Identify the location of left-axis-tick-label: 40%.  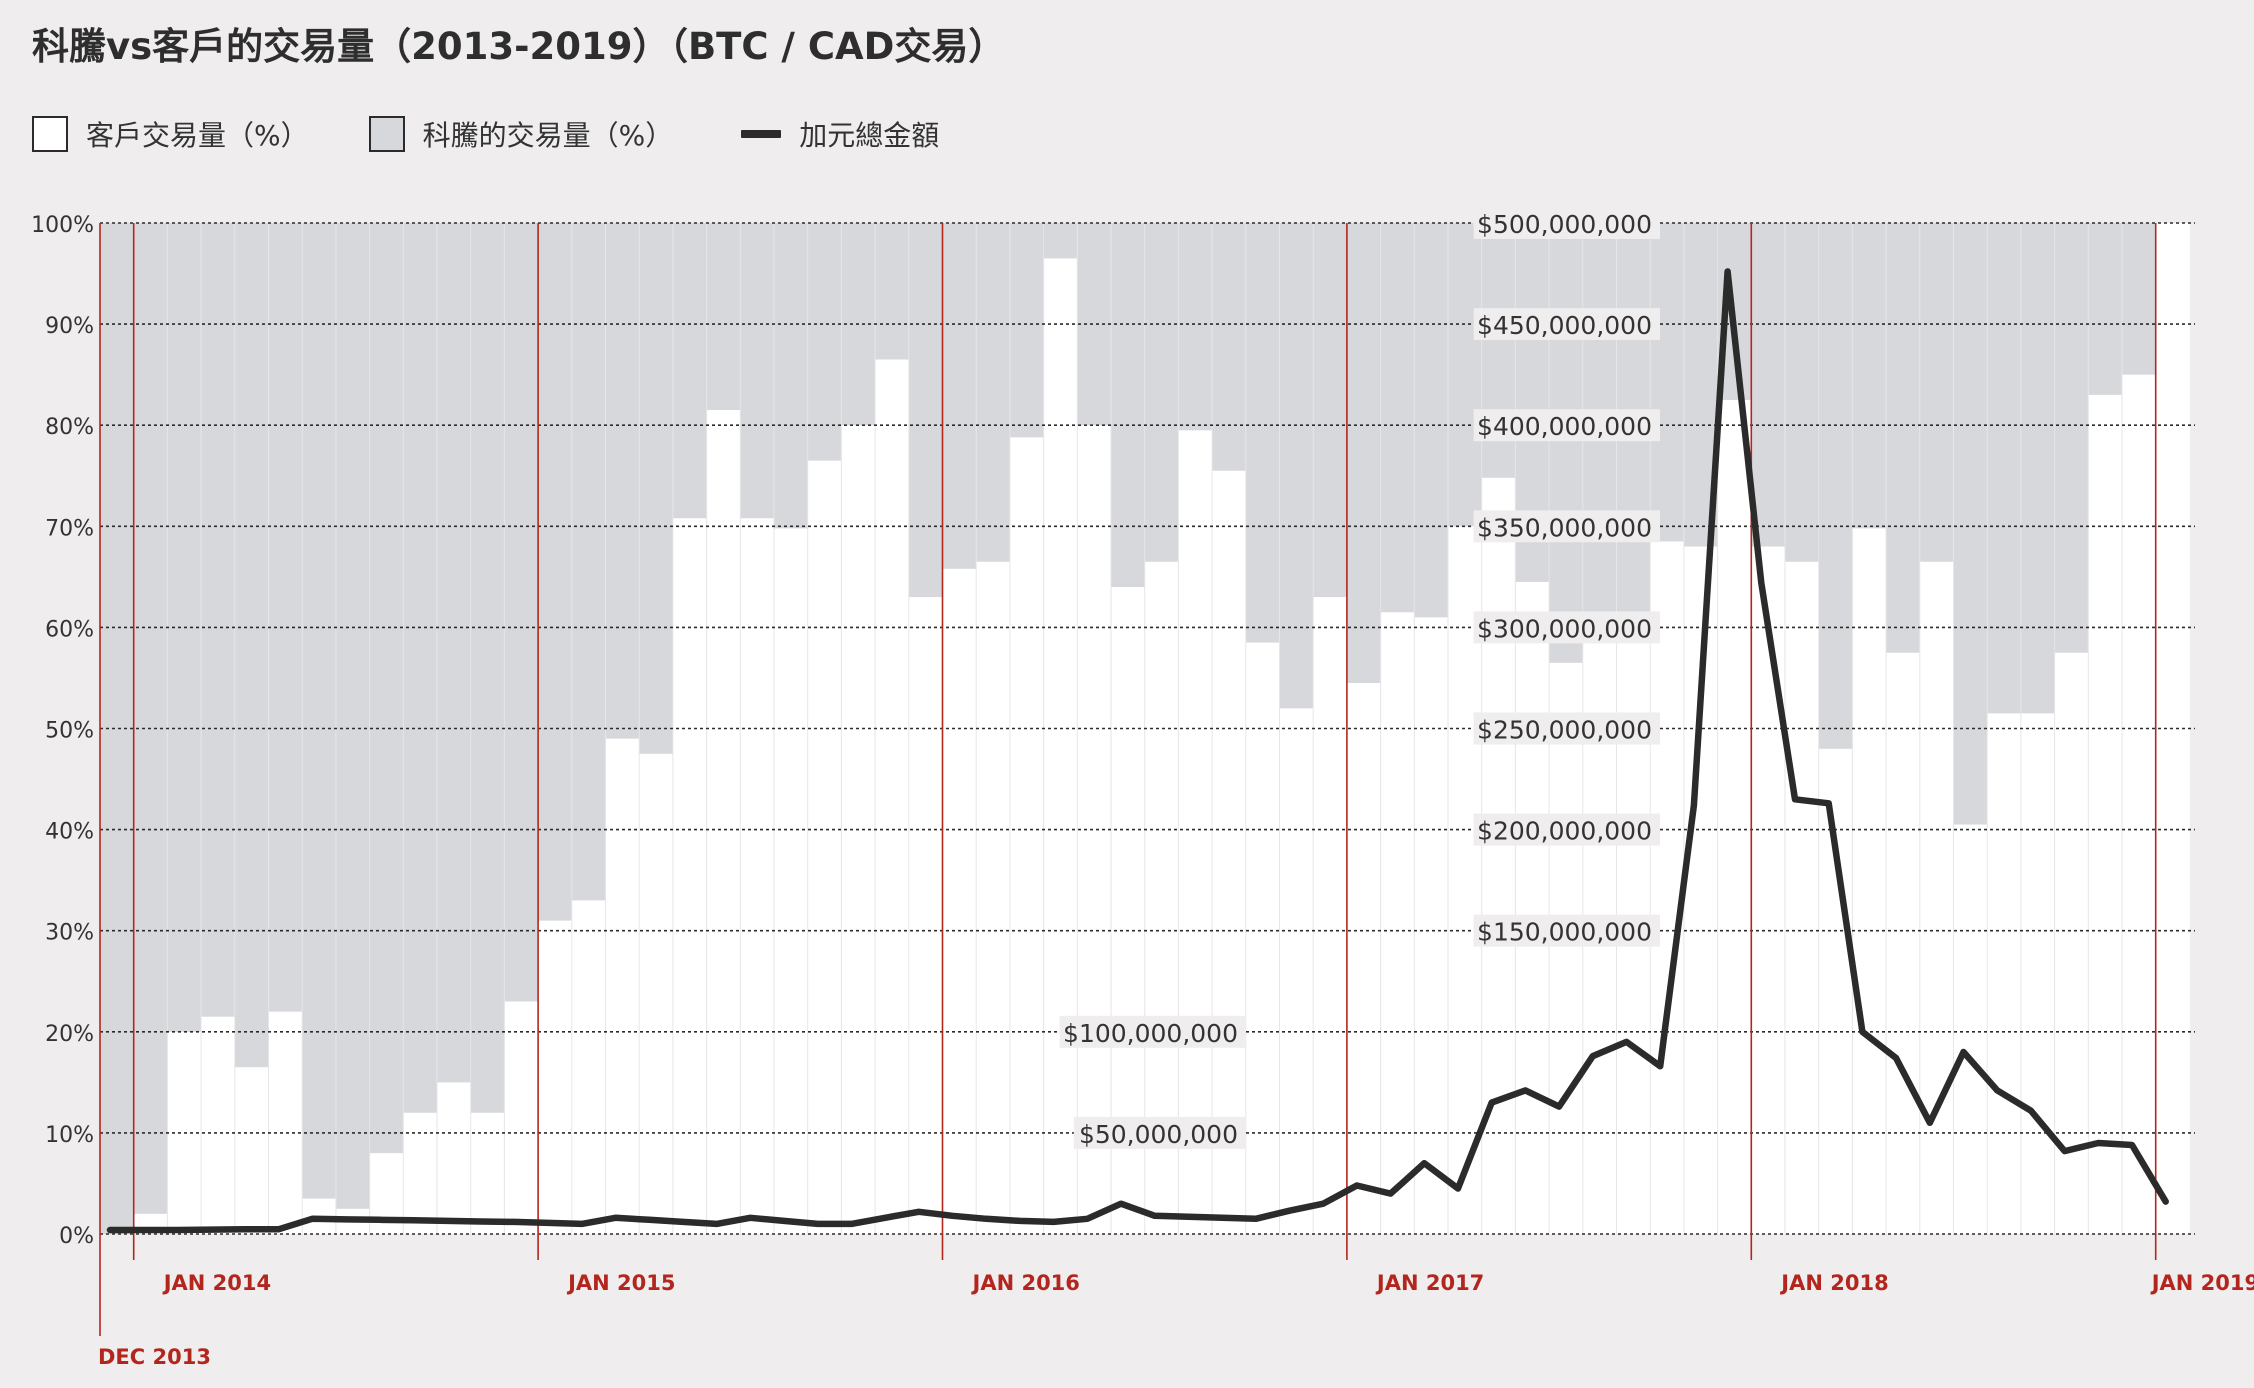
(69, 832).